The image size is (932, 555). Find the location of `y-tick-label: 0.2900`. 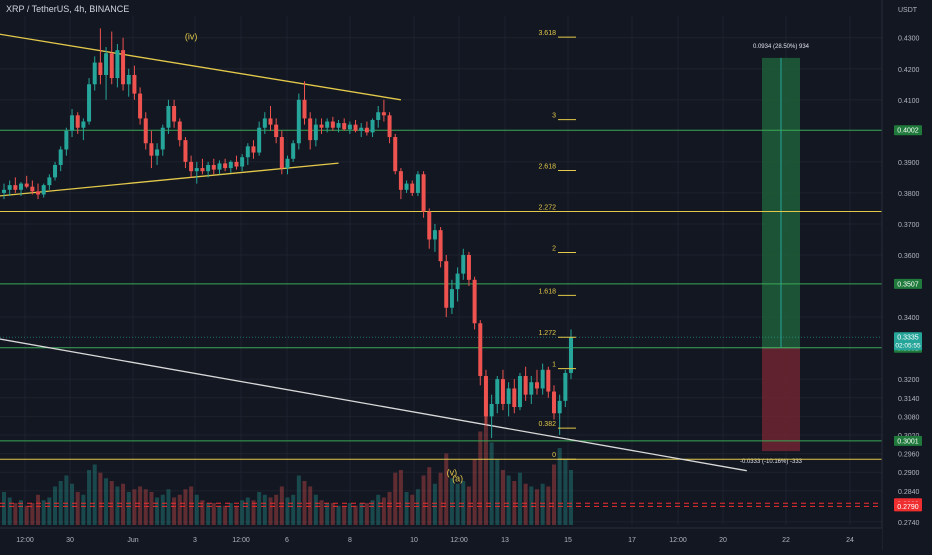

y-tick-label: 0.2900 is located at coordinates (909, 473).